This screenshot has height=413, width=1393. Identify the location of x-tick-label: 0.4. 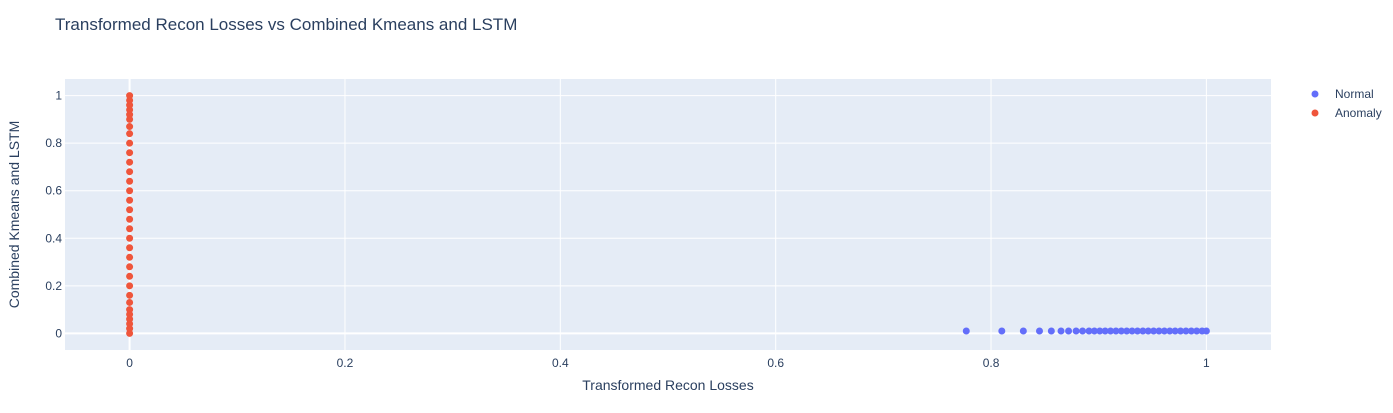
(560, 363).